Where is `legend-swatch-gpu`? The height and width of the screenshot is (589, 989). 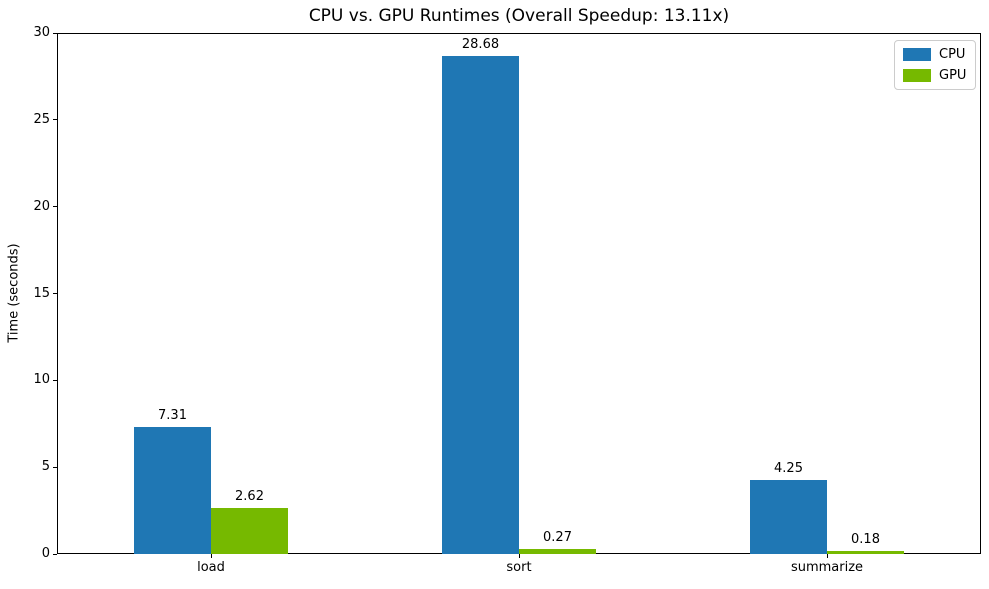
legend-swatch-gpu is located at coordinates (917, 75).